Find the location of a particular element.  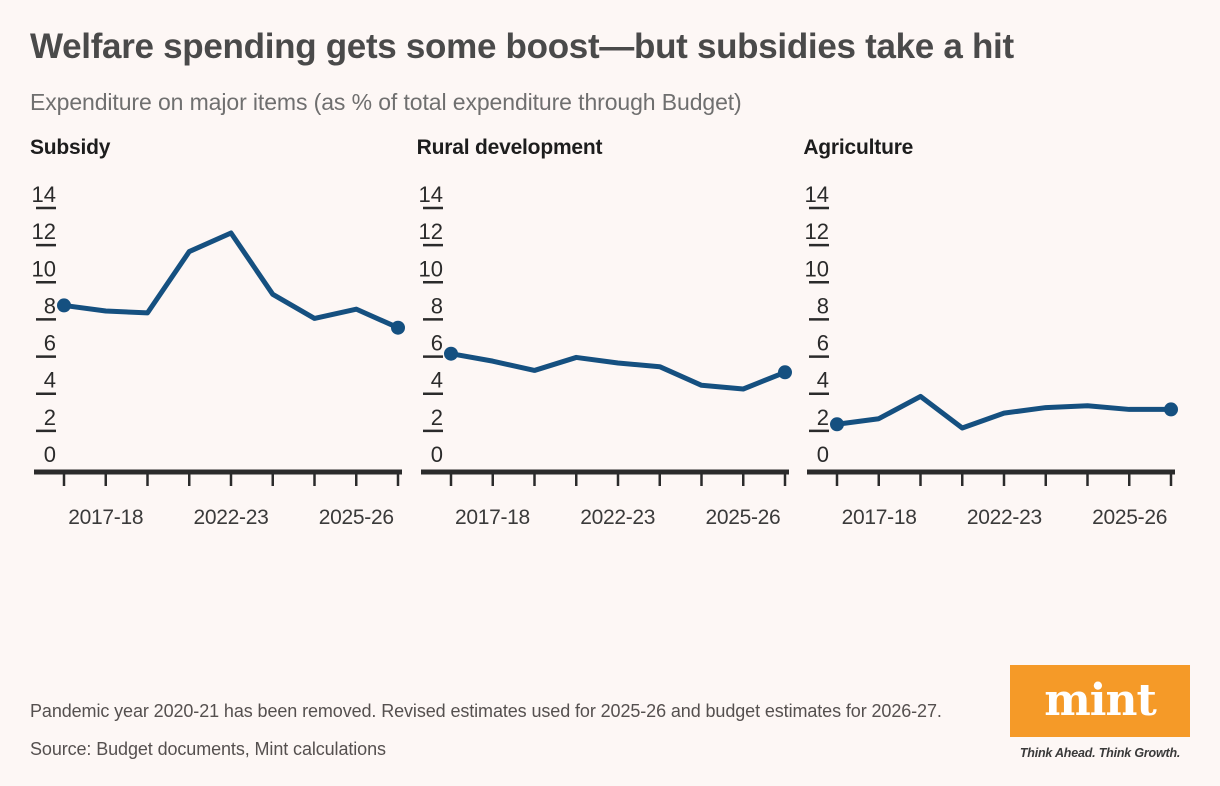

plot-area-rural-development: 14 12 10 8 6 4 2 0 is located at coordinates (604, 337).